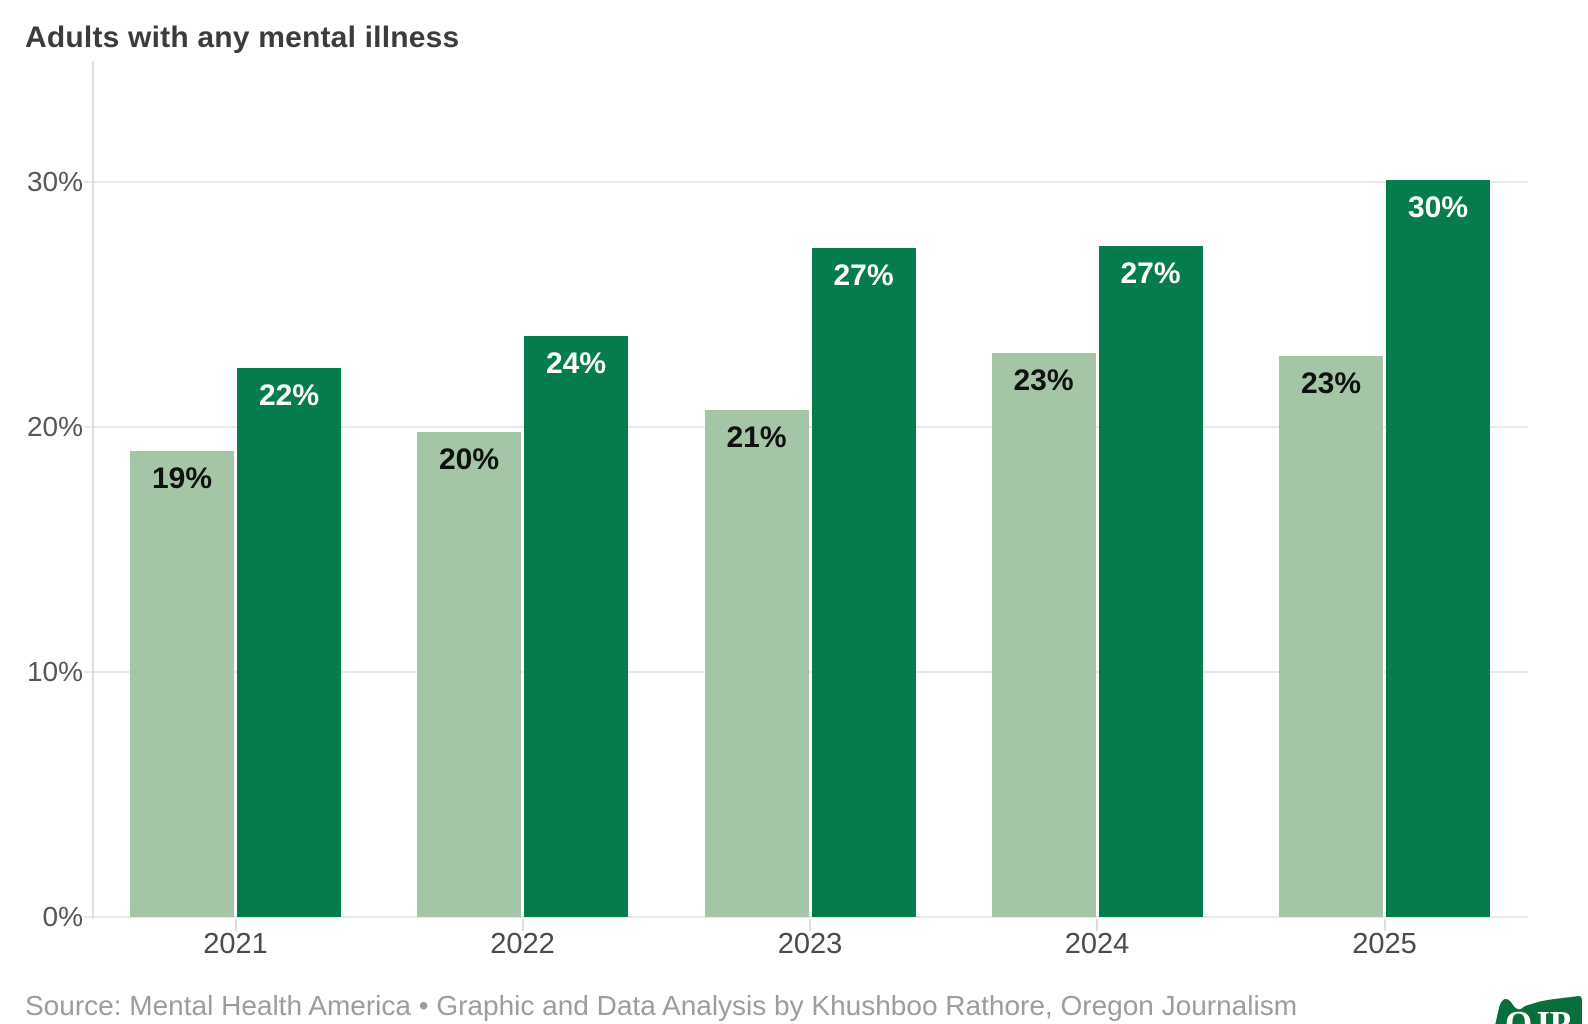 The width and height of the screenshot is (1588, 1024). What do you see at coordinates (806, 917) in the screenshot?
I see `gridline-0%` at bounding box center [806, 917].